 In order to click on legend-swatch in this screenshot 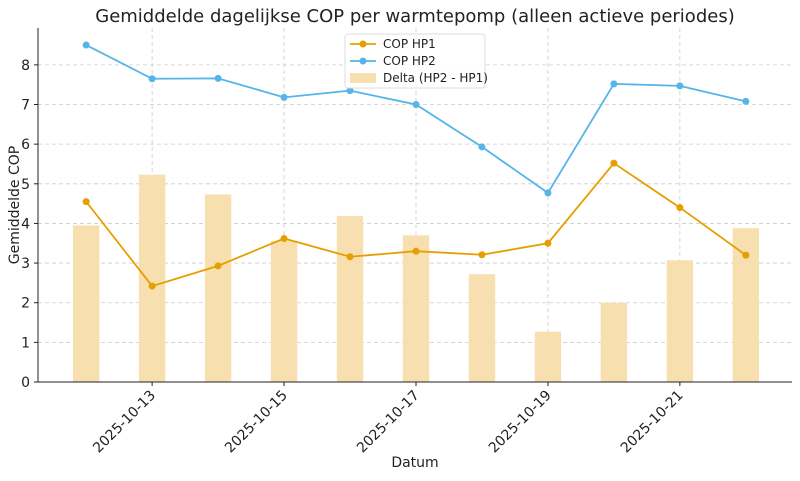, I will do `click(363, 78)`.